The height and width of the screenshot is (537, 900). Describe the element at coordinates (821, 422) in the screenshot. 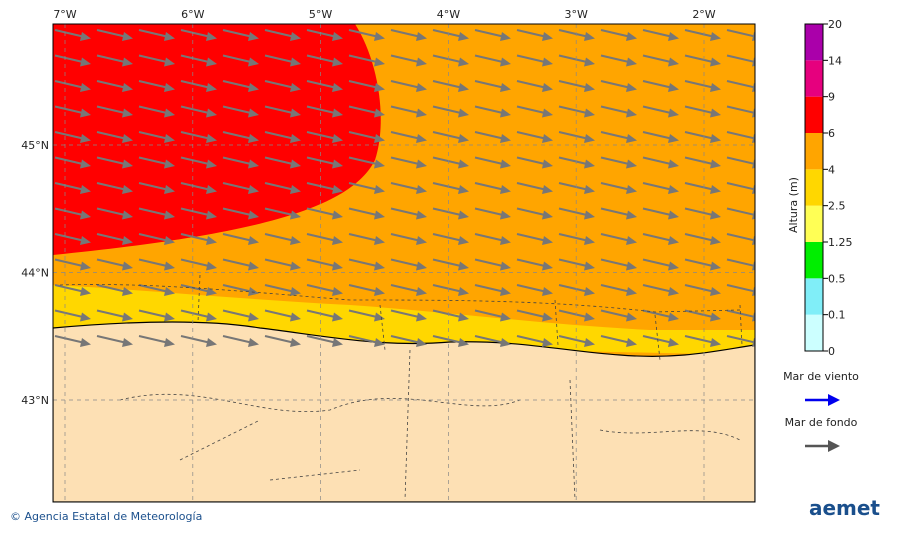

I see `legend-label: Mar de fondo` at that location.